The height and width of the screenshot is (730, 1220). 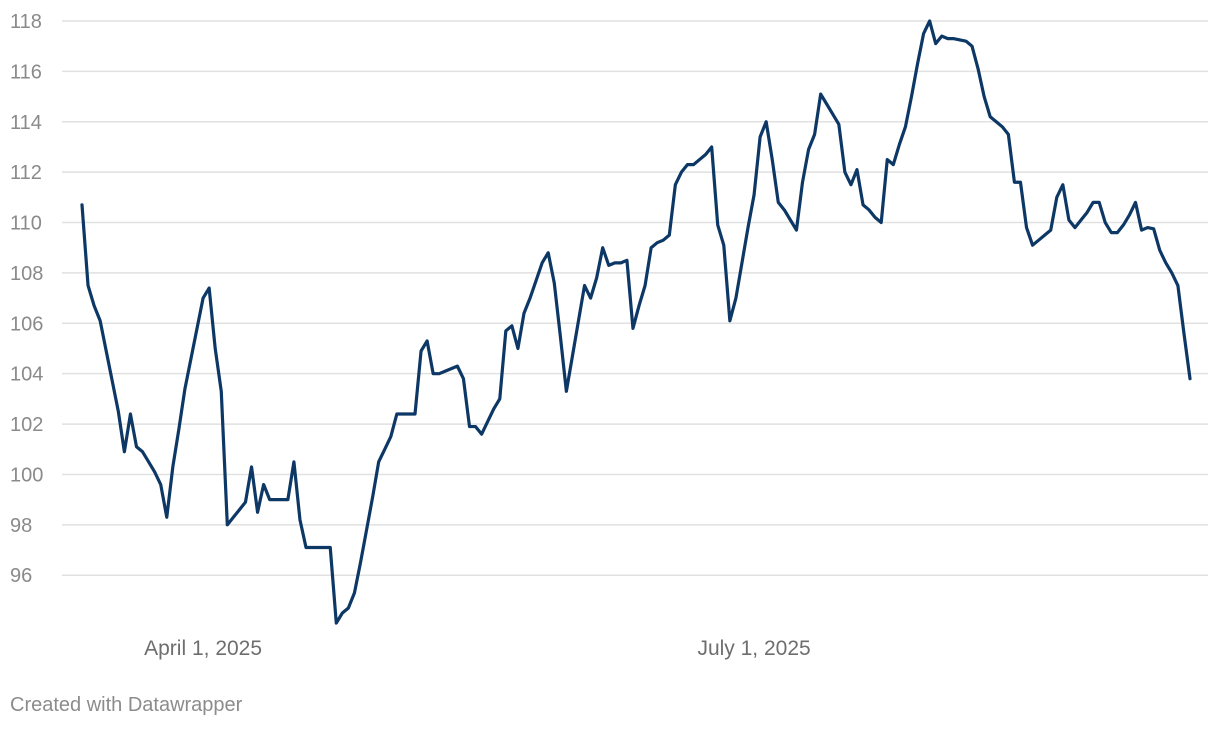 What do you see at coordinates (26, 123) in the screenshot?
I see `y-tick-label: 114` at bounding box center [26, 123].